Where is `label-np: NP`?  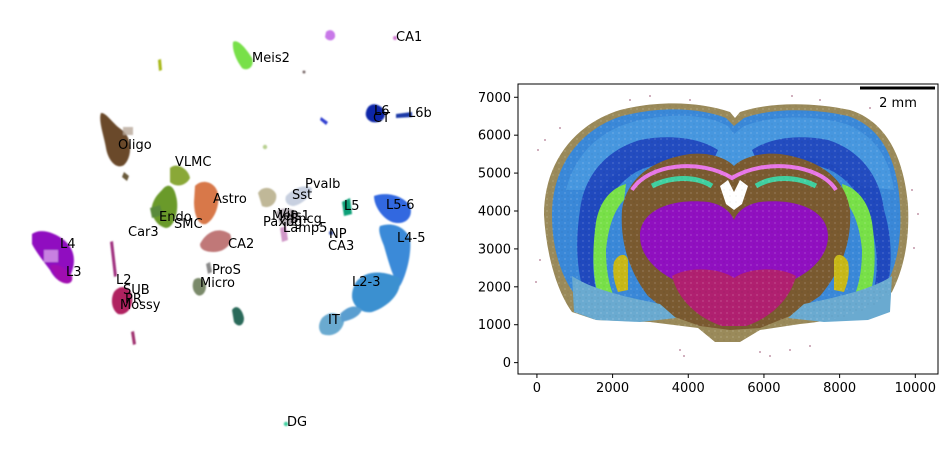
label-np: NP is located at coordinates (338, 234).